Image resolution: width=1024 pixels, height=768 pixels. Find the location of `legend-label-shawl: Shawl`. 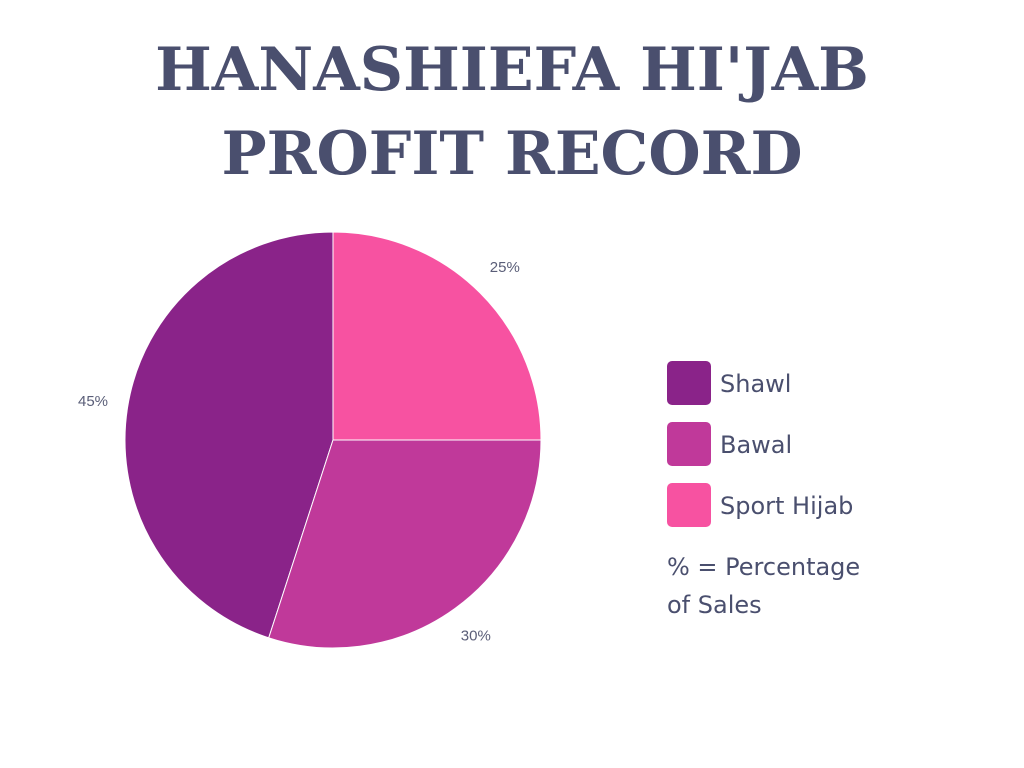

legend-label-shawl: Shawl is located at coordinates (756, 384).